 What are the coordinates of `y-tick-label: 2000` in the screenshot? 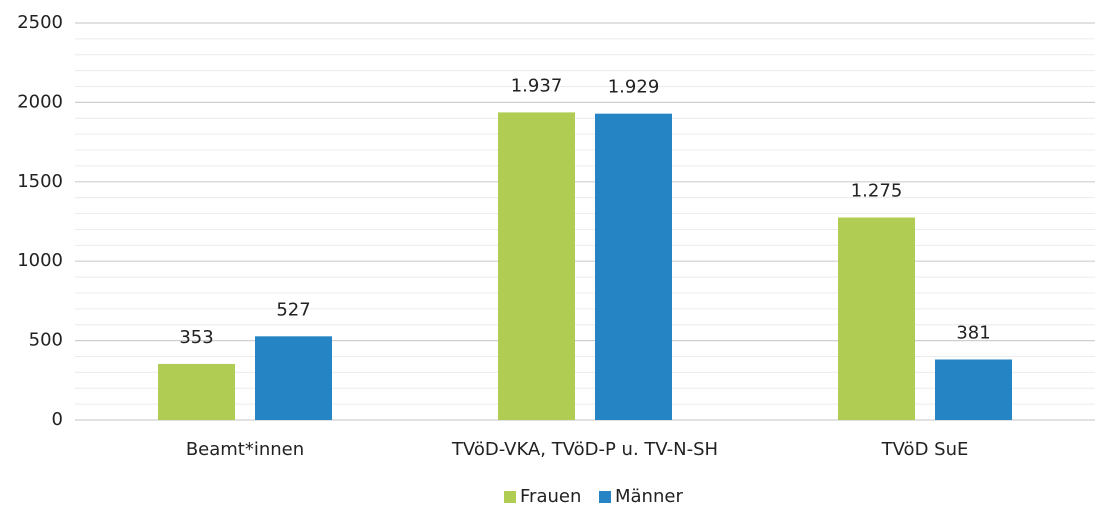 It's located at (40, 101).